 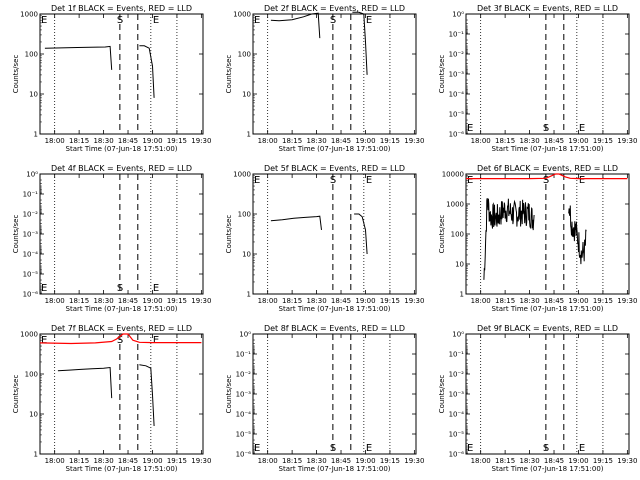 I want to click on x-tick-label: 18:00, so click(x=55, y=301).